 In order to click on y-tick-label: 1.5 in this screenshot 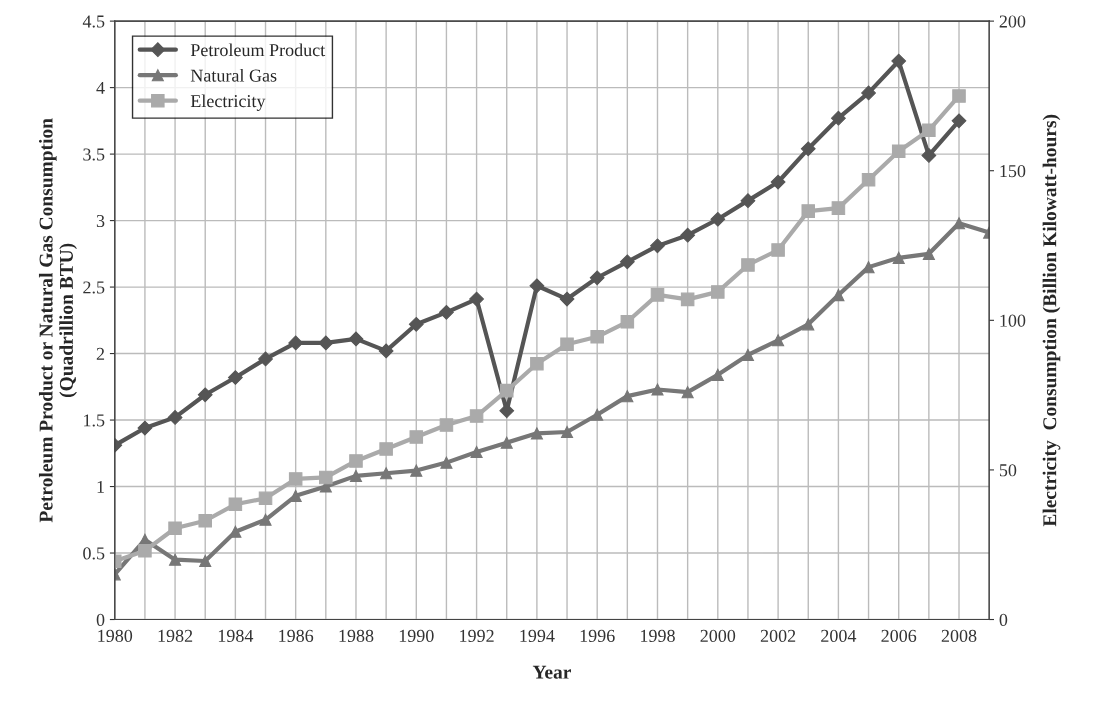, I will do `click(94, 420)`.